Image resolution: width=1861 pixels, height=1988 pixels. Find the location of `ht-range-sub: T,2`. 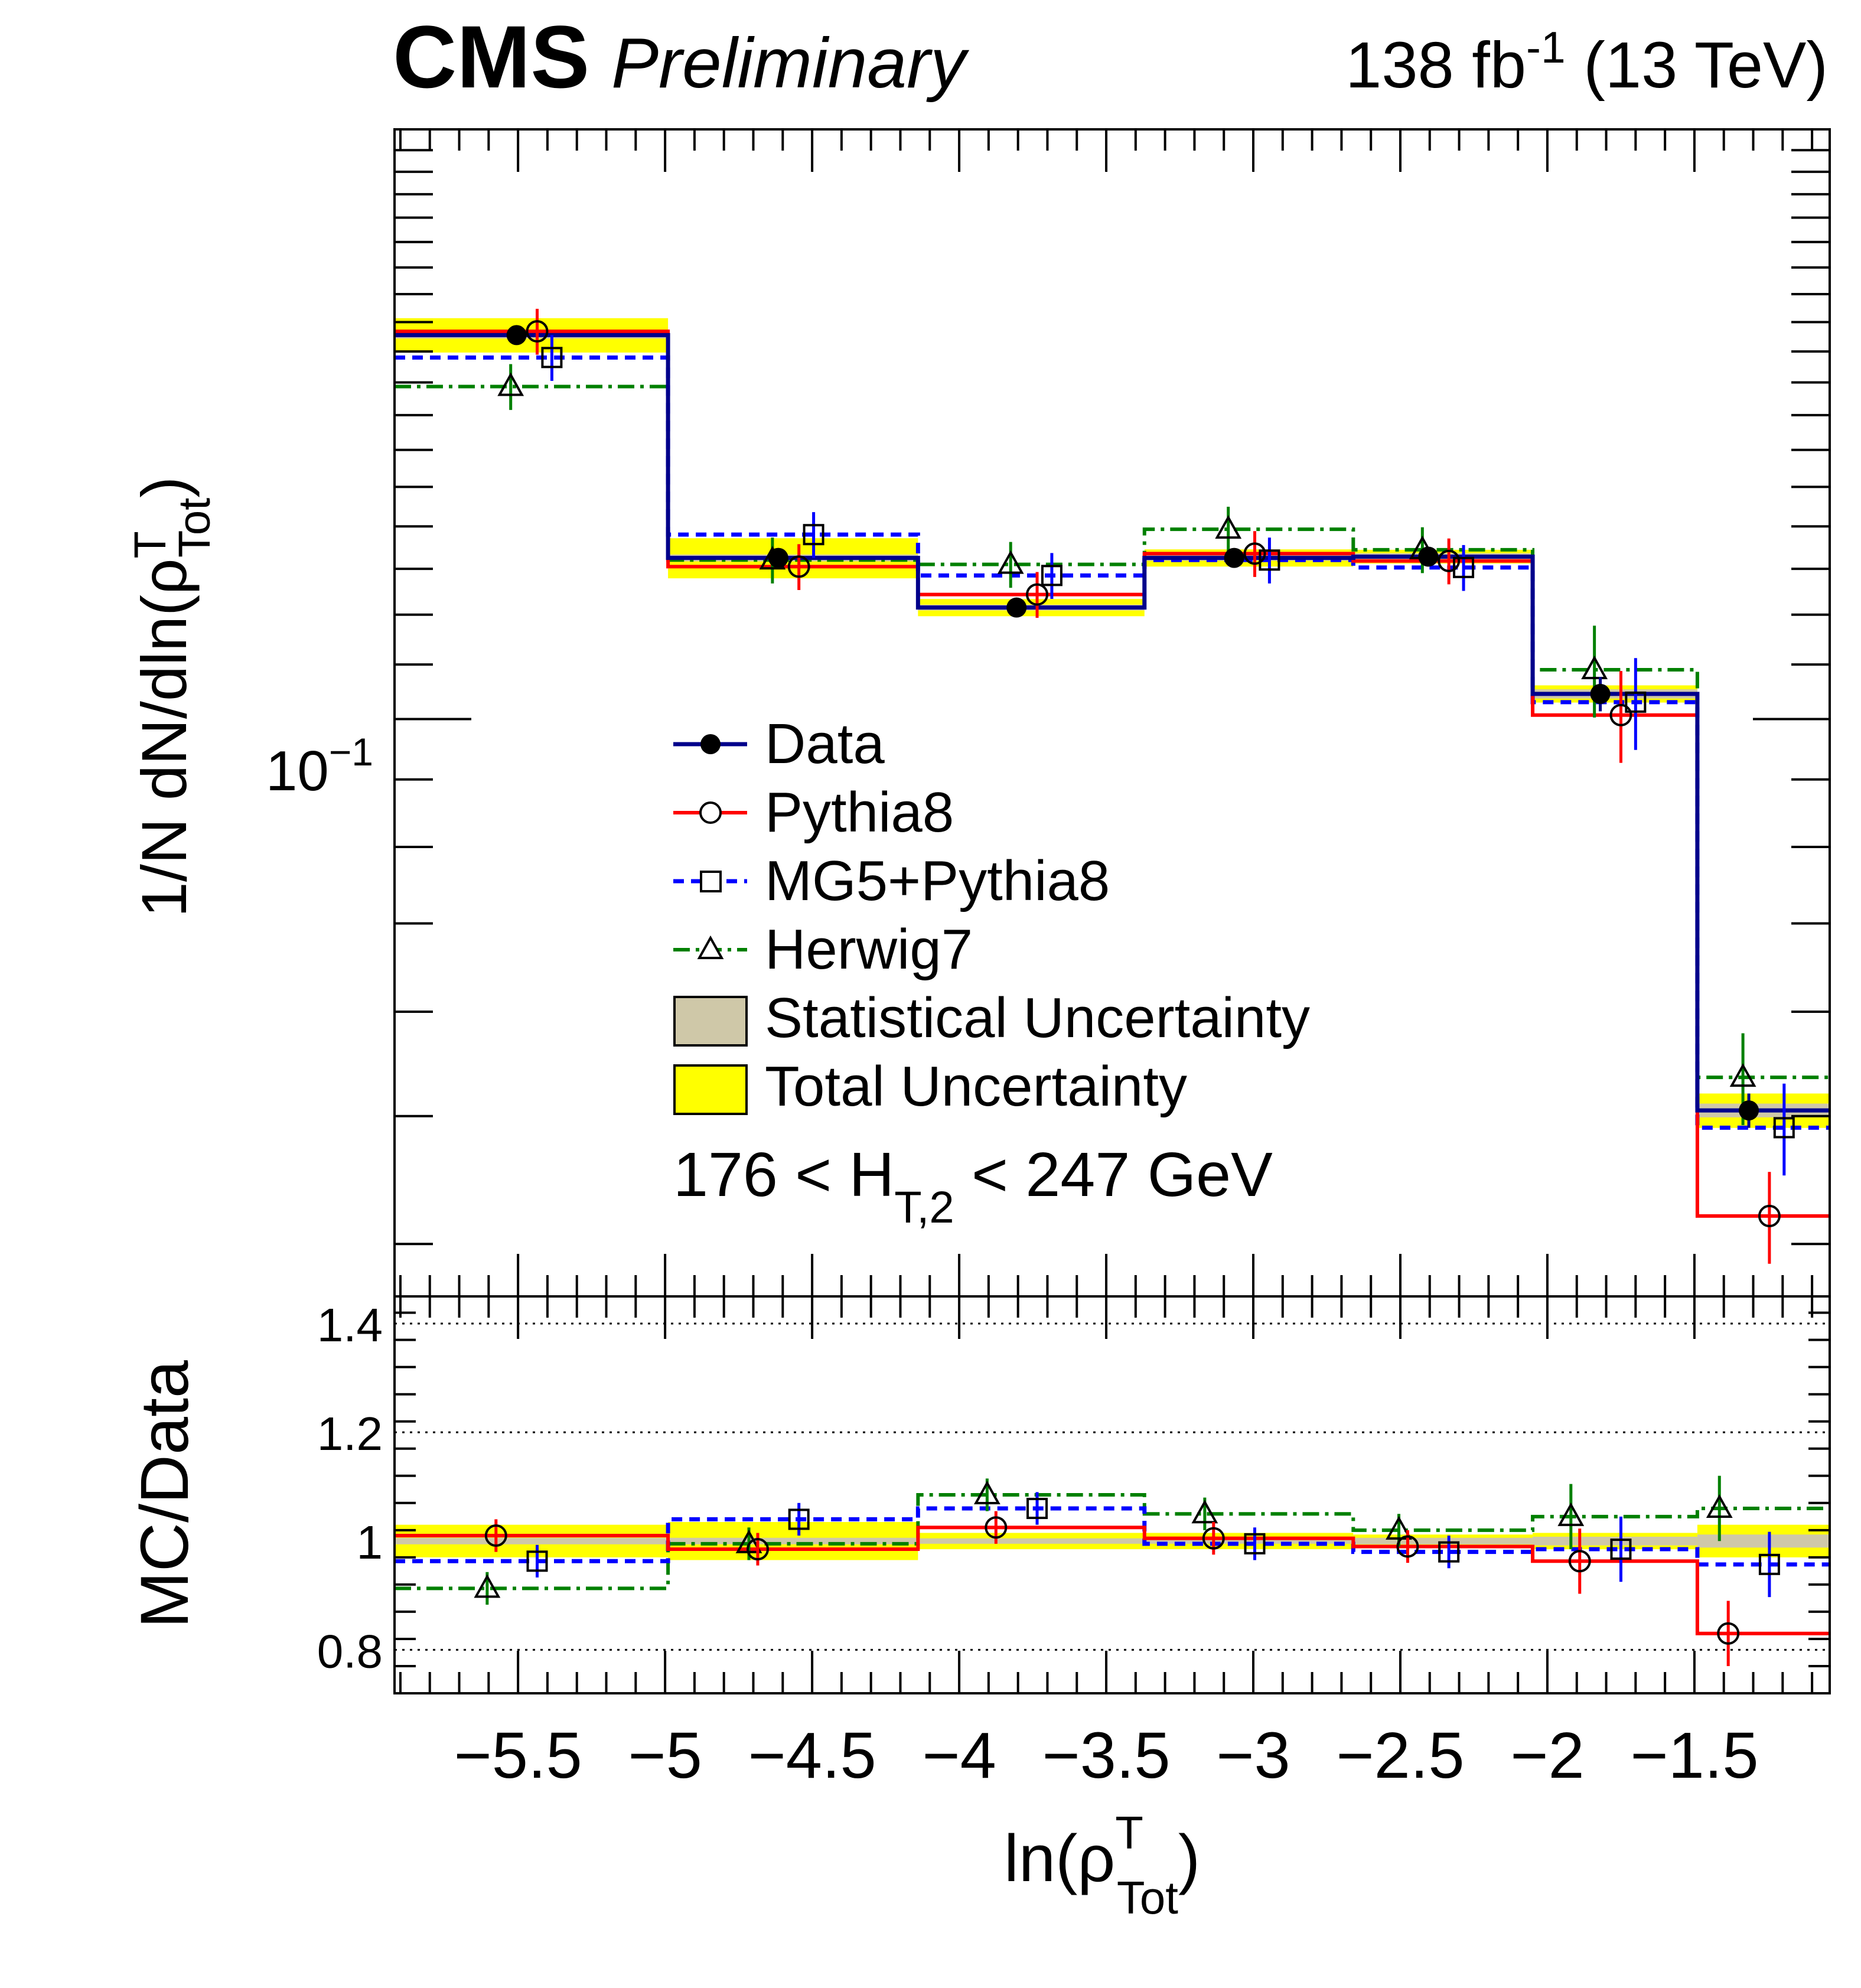

ht-range-sub: T,2 is located at coordinates (924, 1207).